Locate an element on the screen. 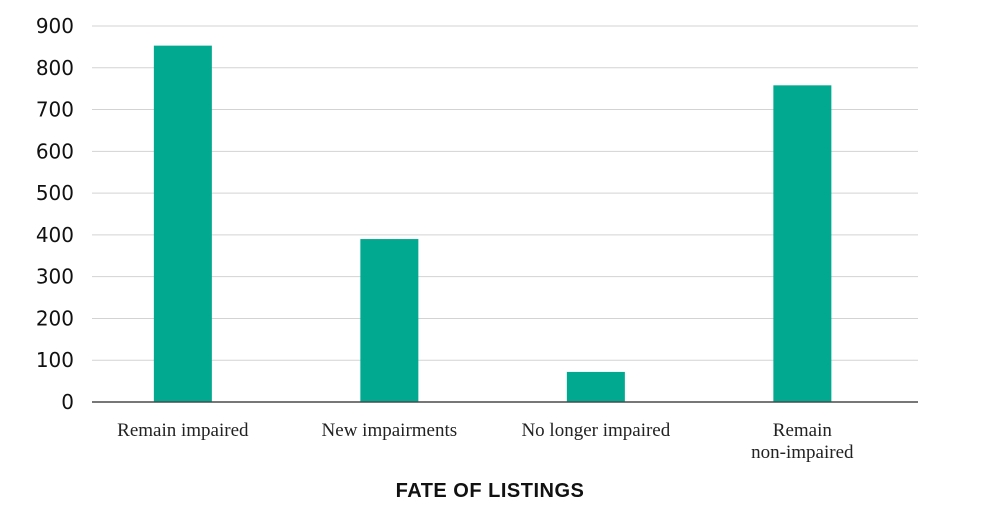 The width and height of the screenshot is (1000, 515). y-tick-labels: 0 100 200 300 400 500 600 700 800 900 is located at coordinates (55, 214).